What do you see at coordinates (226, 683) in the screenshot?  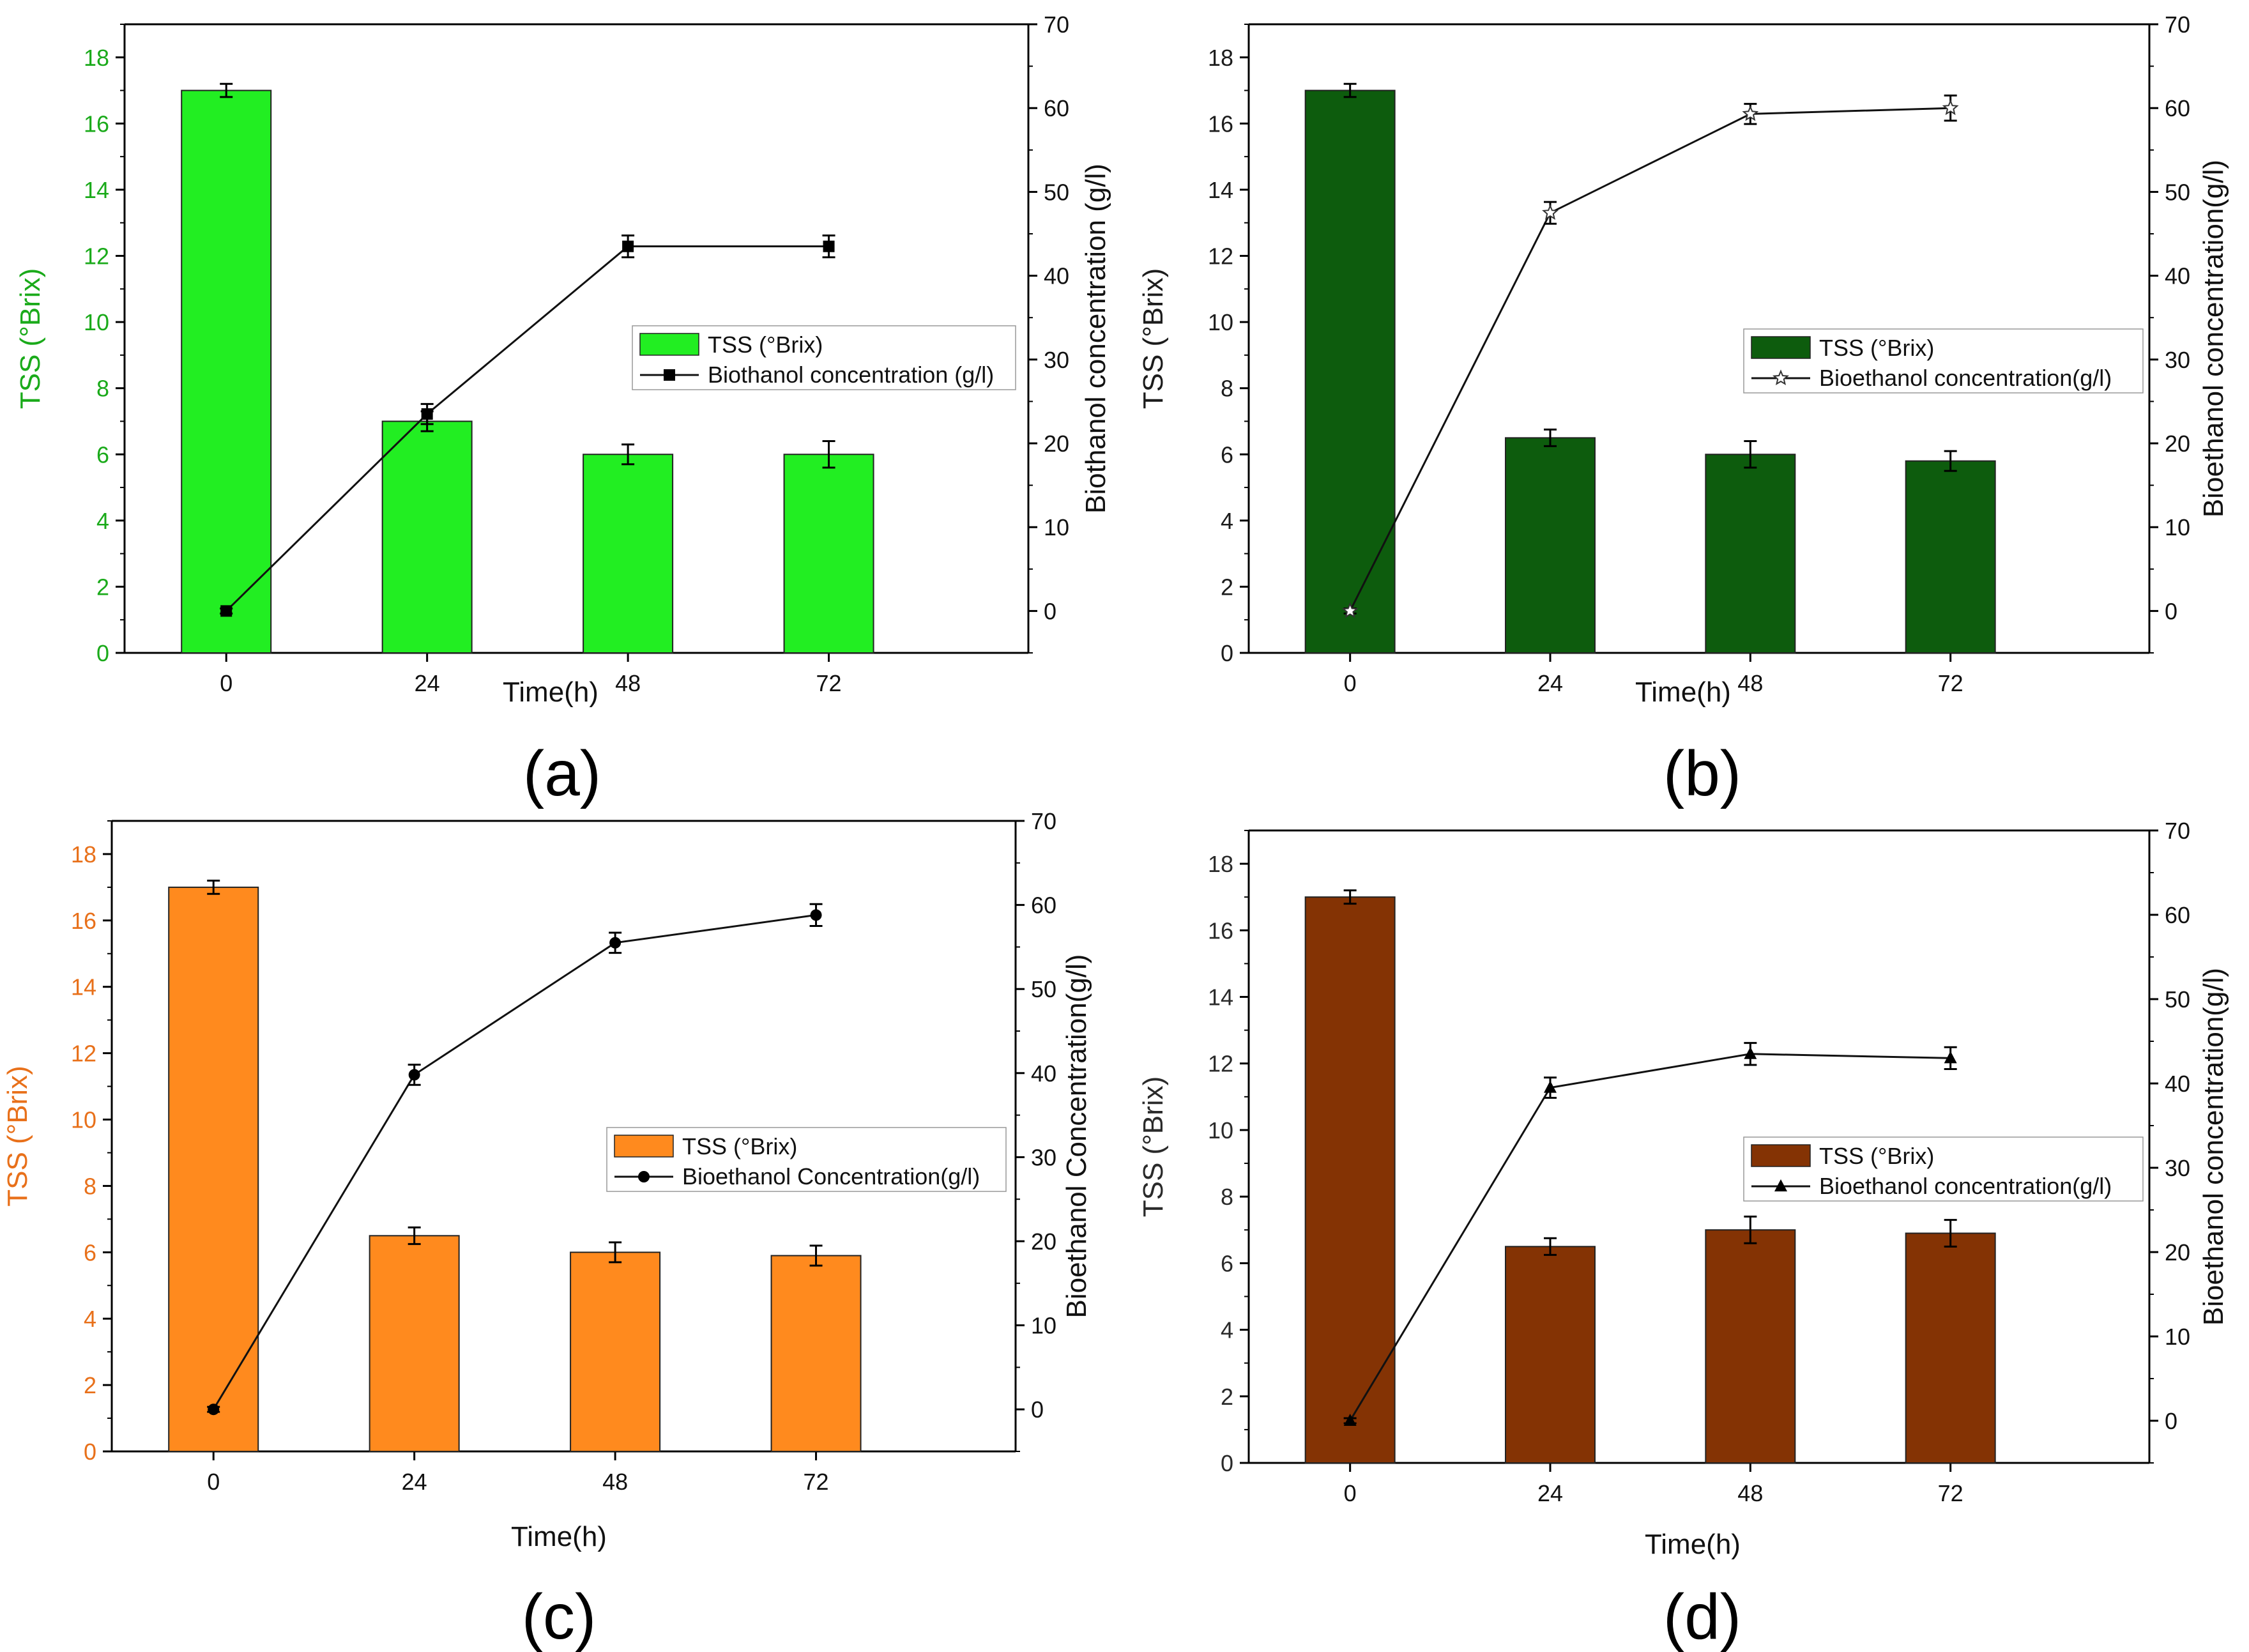 I see `x-tick-label: 0` at bounding box center [226, 683].